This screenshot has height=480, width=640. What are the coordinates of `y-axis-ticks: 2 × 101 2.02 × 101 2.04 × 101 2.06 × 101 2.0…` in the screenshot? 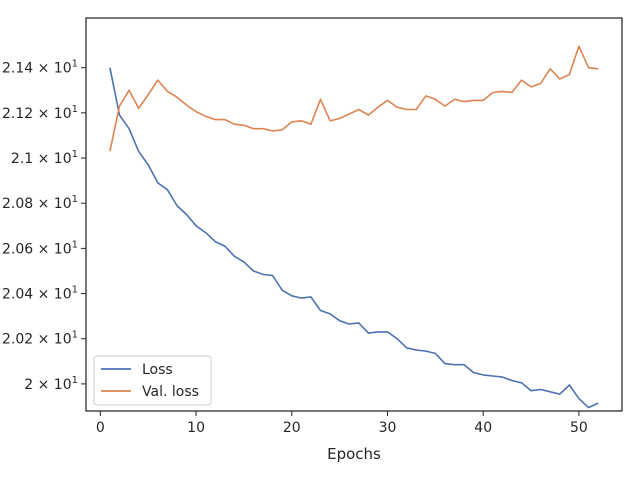 It's located at (44, 226).